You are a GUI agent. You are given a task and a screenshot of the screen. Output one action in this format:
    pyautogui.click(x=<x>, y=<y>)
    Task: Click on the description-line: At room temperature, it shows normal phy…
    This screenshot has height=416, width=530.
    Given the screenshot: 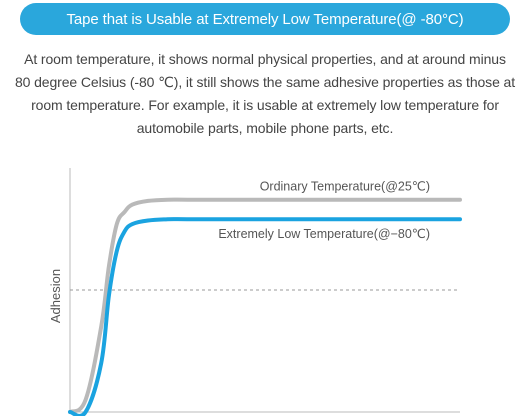 What is the action you would take?
    pyautogui.click(x=265, y=59)
    